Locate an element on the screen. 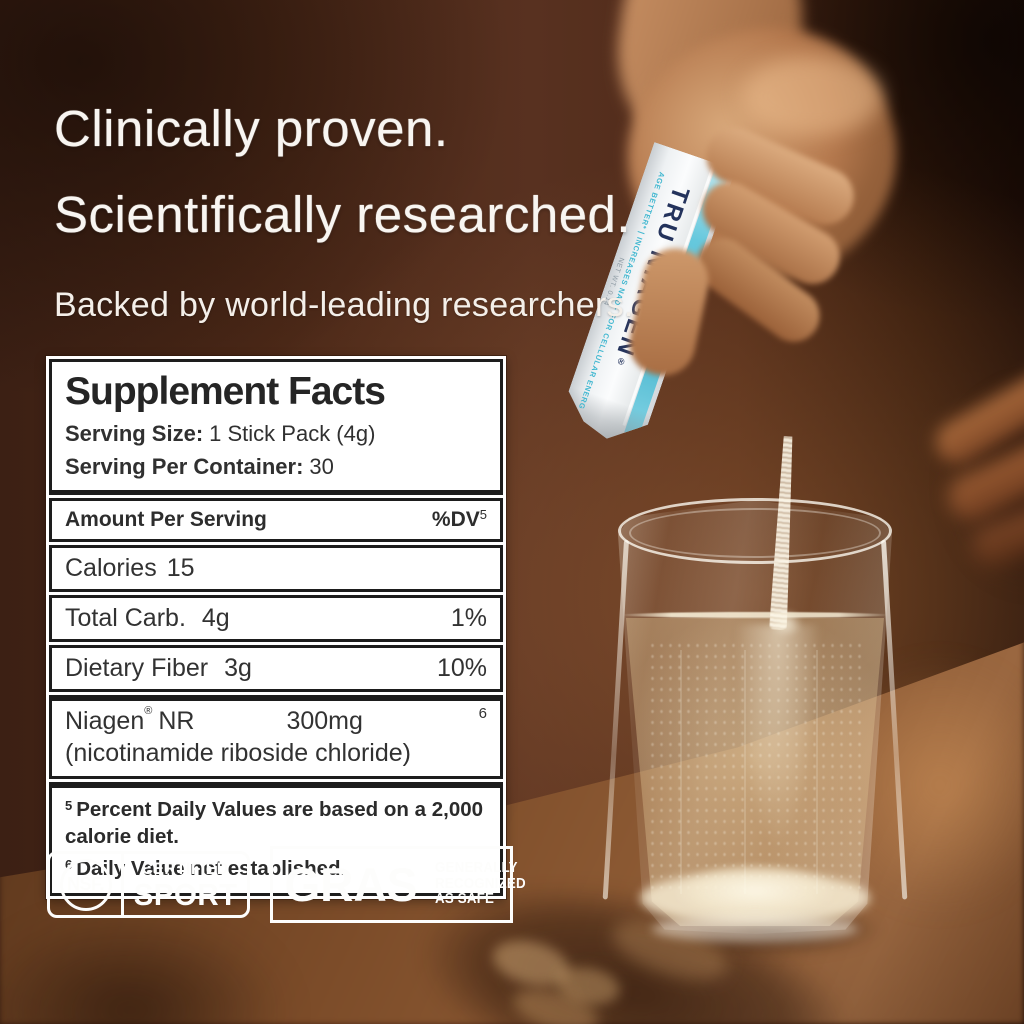 This screenshot has height=1024, width=1024. nsf-certified-label: CERTIFIED is located at coordinates (185, 868).